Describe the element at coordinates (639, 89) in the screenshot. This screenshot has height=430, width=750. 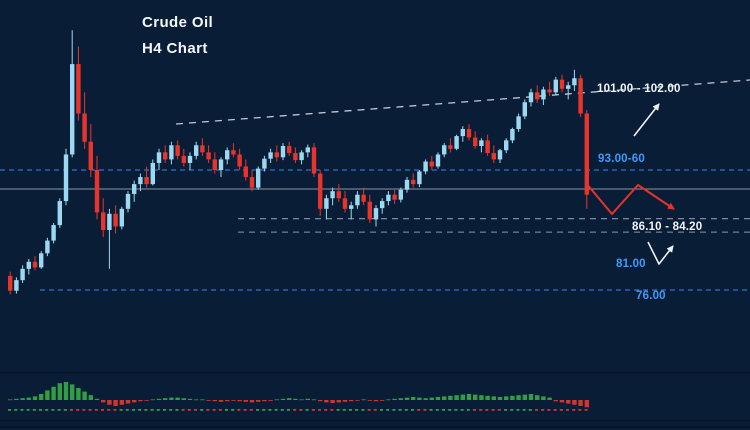
I see `price-label: 101.00 - 102.00` at that location.